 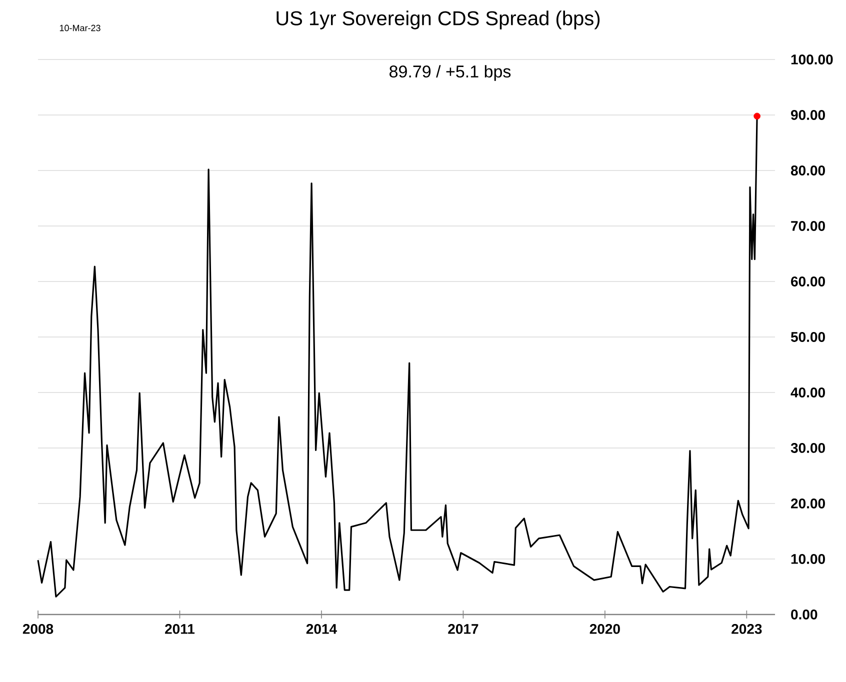 I want to click on x-tick-label: 2020, so click(x=605, y=629).